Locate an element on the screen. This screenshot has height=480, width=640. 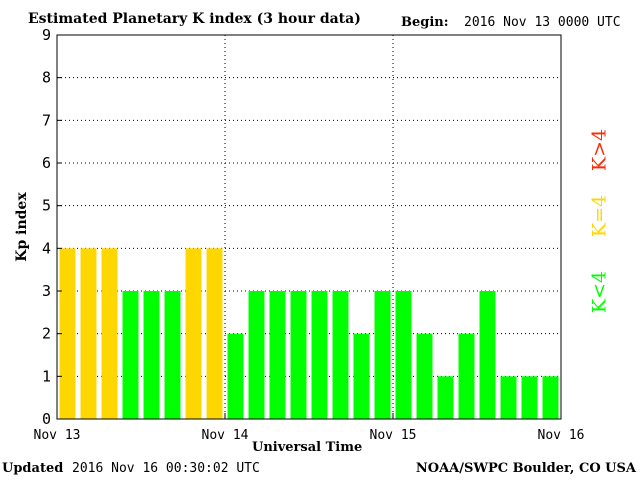
y-tick-label: 7 is located at coordinates (46, 120).